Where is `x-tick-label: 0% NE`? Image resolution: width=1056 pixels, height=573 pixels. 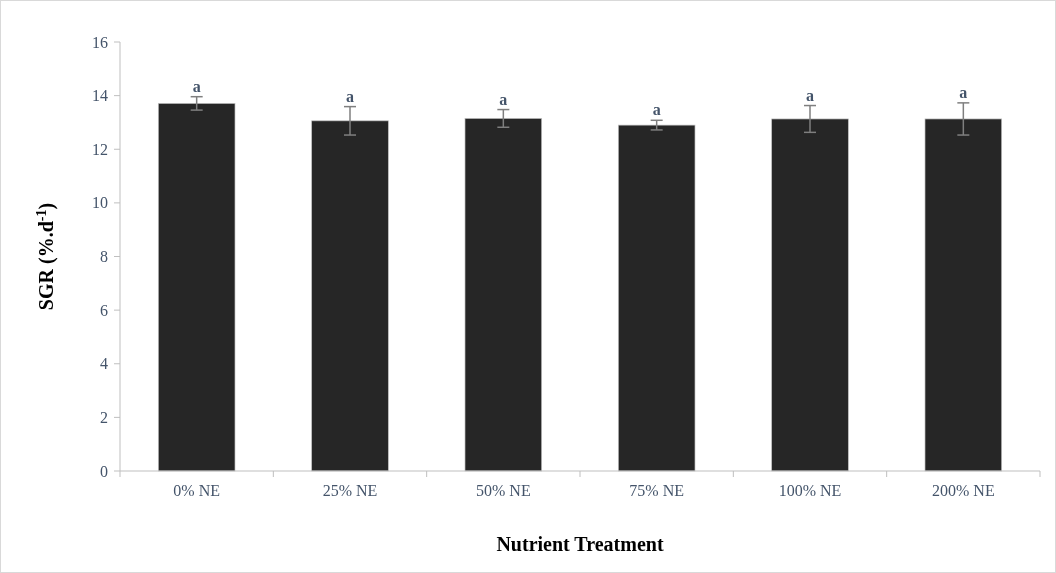
x-tick-label: 0% NE is located at coordinates (196, 490).